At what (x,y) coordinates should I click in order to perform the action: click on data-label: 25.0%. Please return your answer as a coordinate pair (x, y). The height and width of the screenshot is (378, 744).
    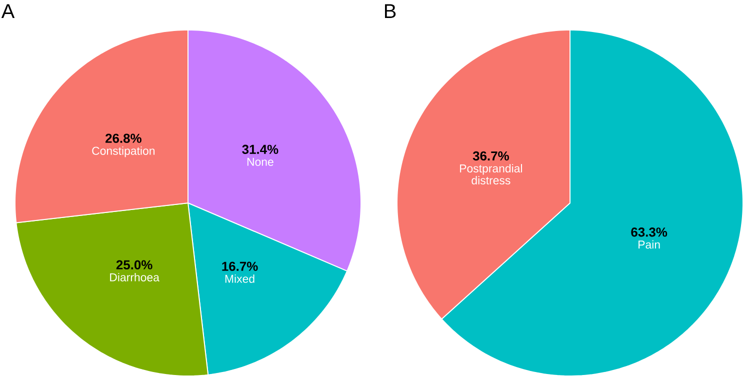
    Looking at the image, I should click on (134, 265).